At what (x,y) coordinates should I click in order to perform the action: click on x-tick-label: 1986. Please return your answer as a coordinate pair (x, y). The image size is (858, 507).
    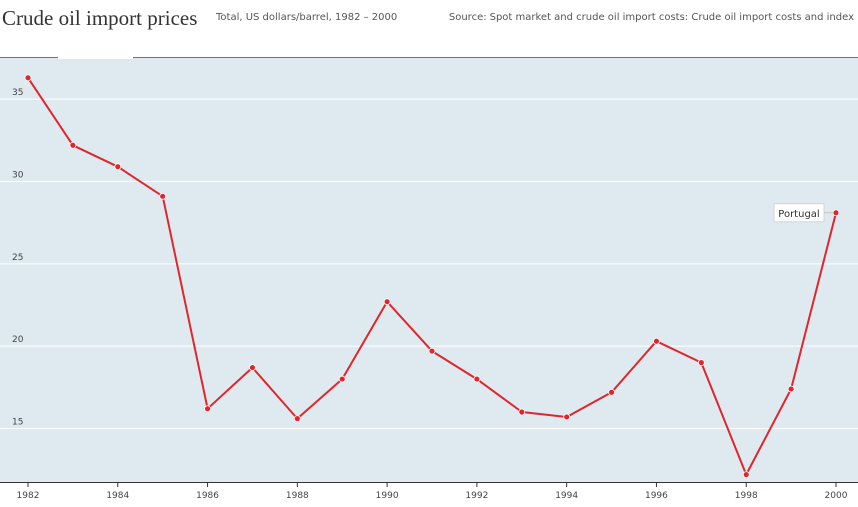
    Looking at the image, I should click on (207, 496).